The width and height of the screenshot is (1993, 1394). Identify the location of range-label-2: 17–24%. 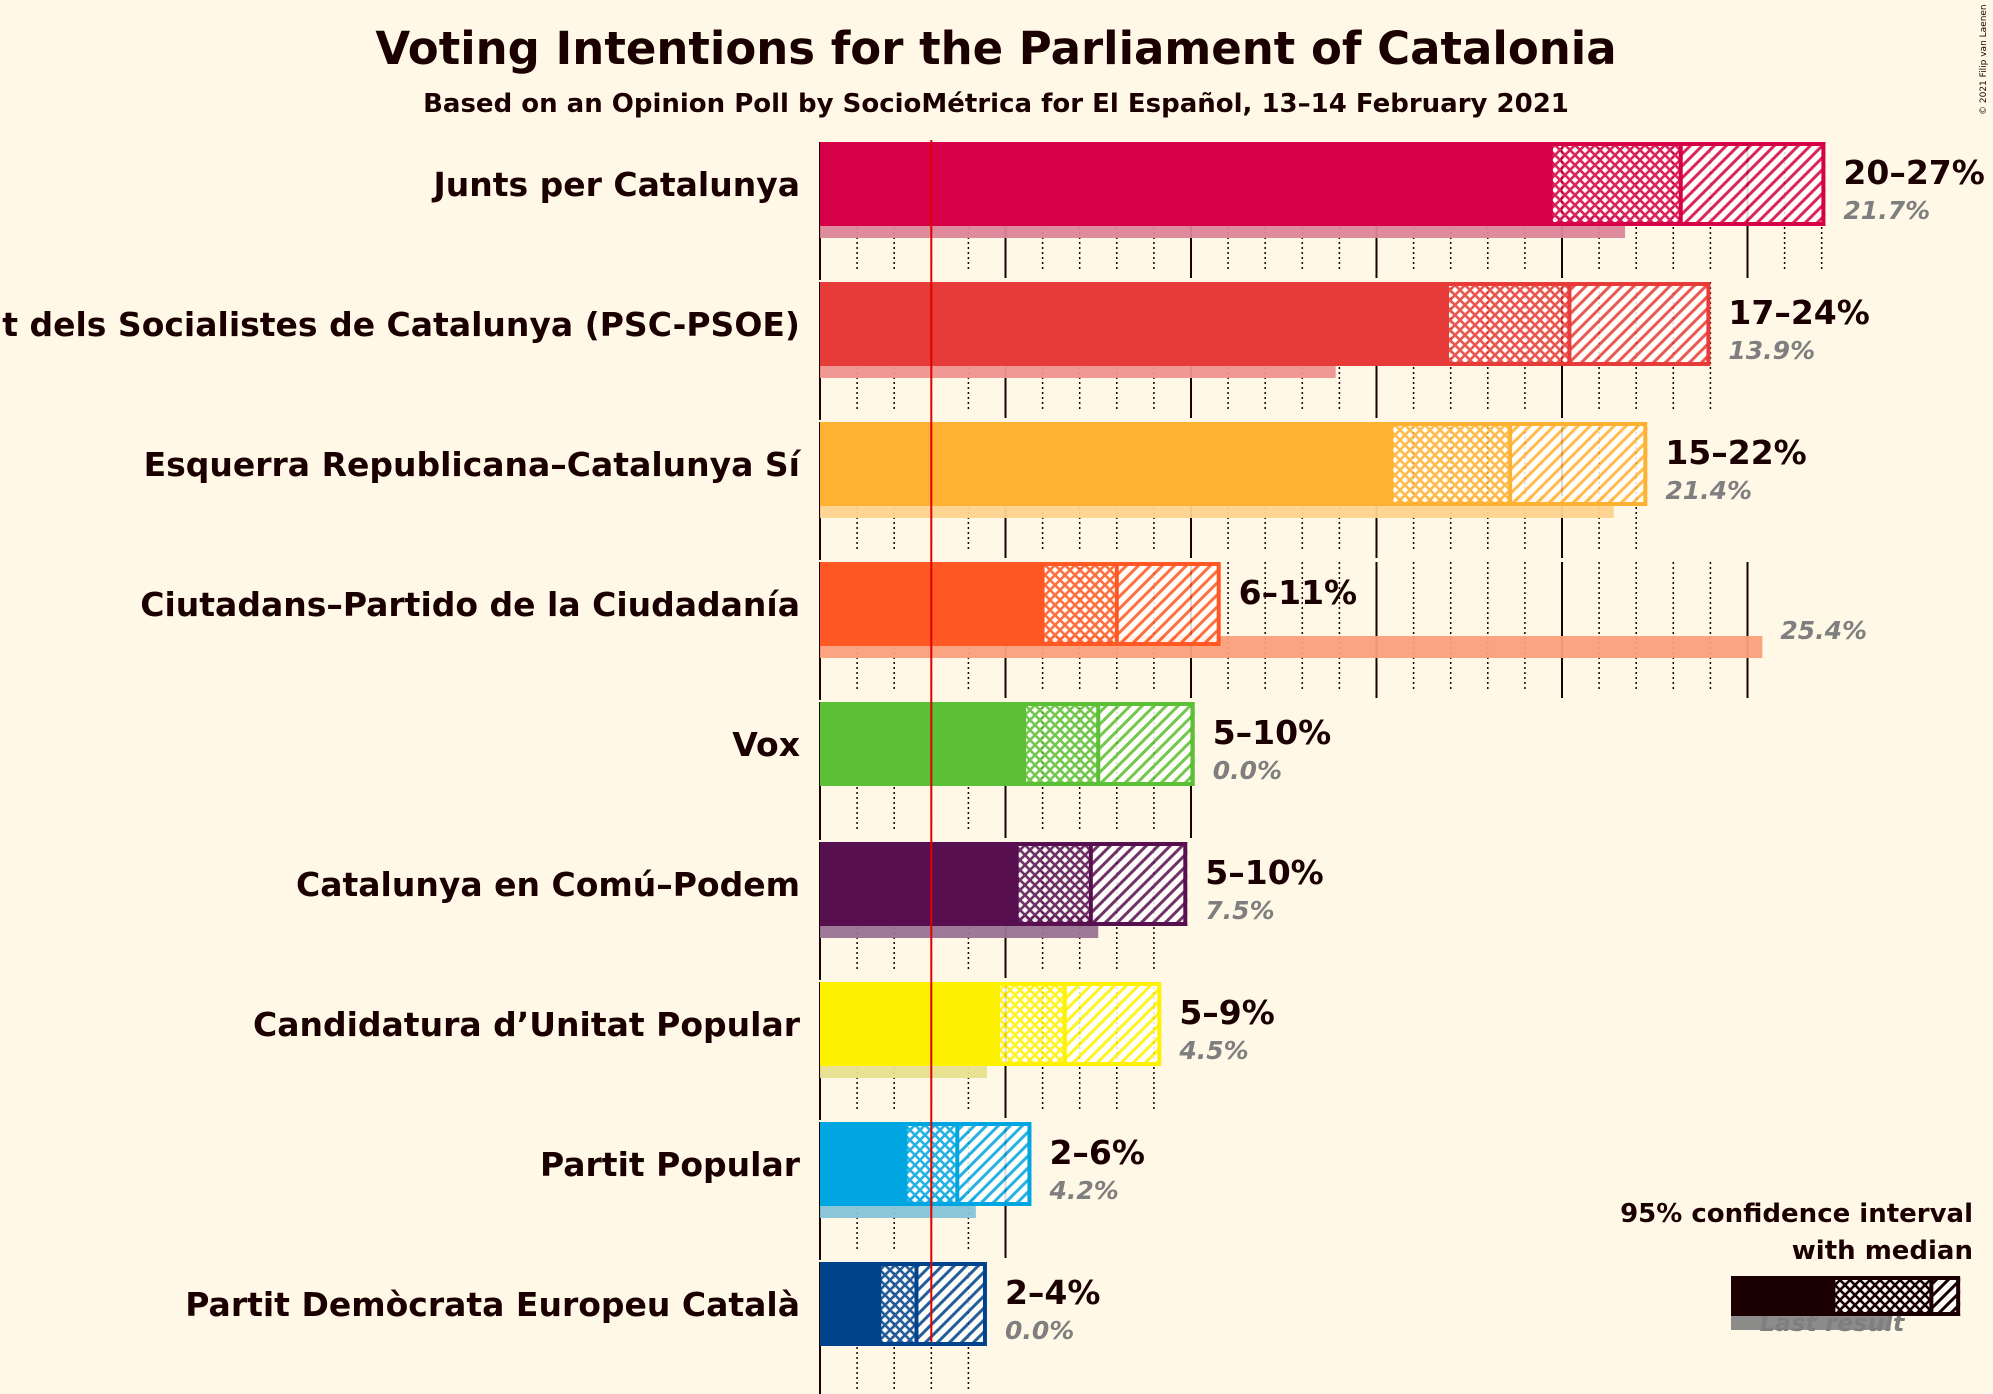
(1798, 312).